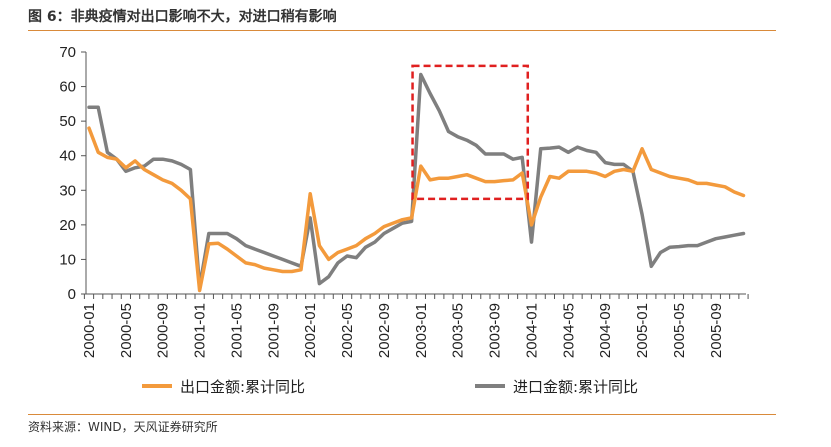 Image resolution: width=831 pixels, height=447 pixels. What do you see at coordinates (402, 30) in the screenshot?
I see `top-rule` at bounding box center [402, 30].